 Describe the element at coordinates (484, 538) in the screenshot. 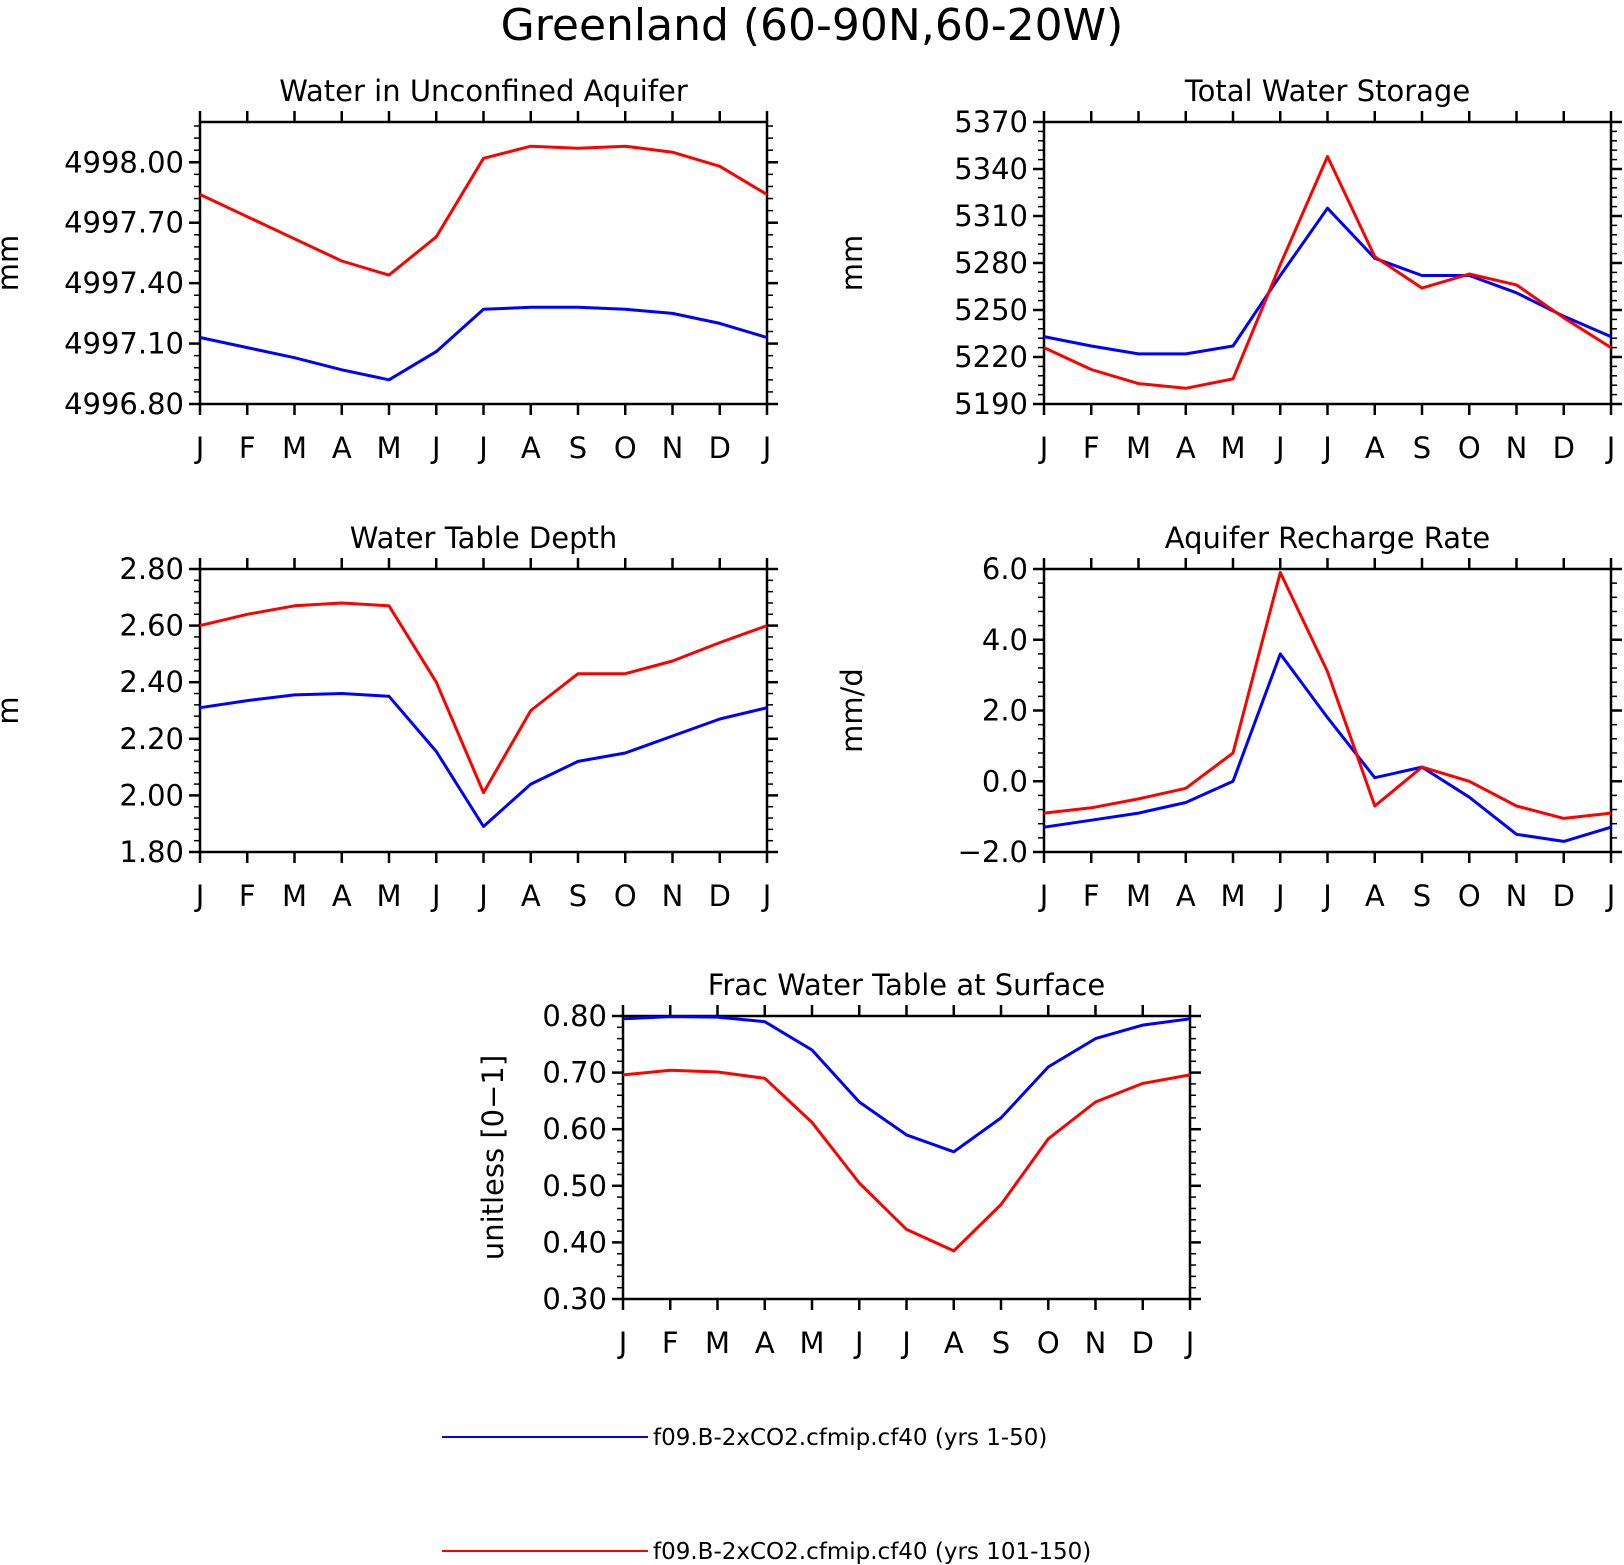

I see `panel-title: Water Table Depth` at that location.